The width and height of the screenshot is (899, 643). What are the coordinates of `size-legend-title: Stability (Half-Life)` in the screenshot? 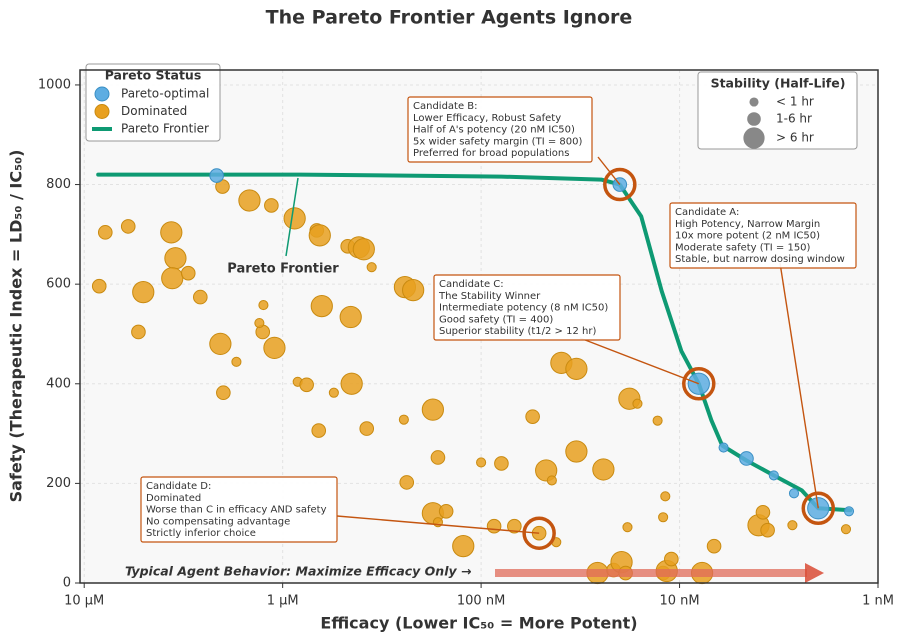 It's located at (778, 83).